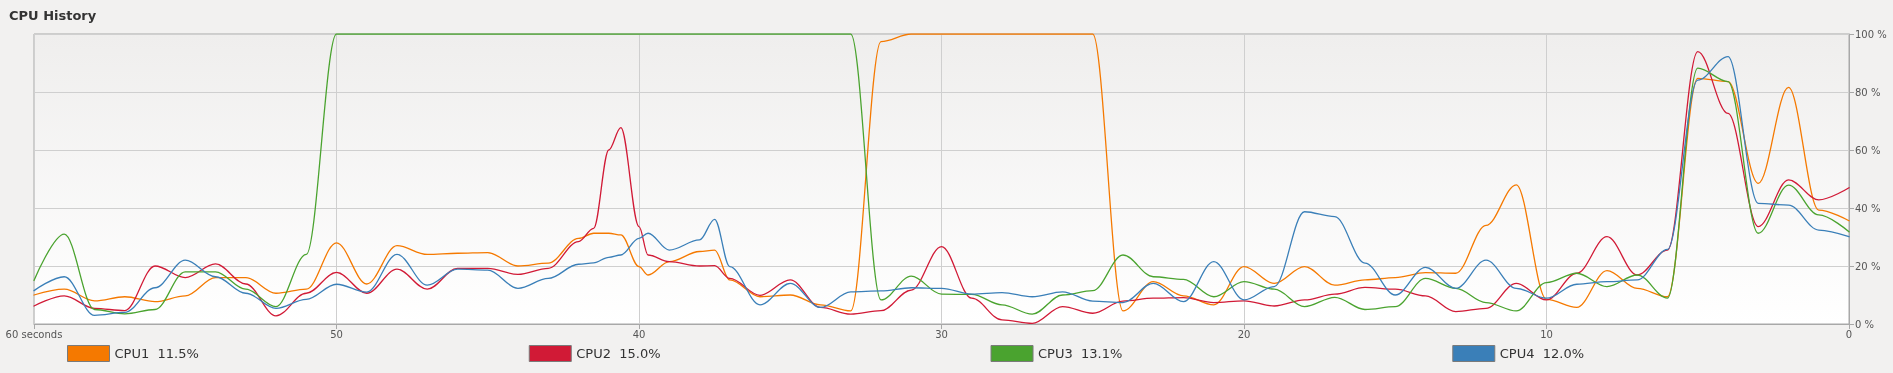  I want to click on x-tick-label: 50, so click(336, 334).